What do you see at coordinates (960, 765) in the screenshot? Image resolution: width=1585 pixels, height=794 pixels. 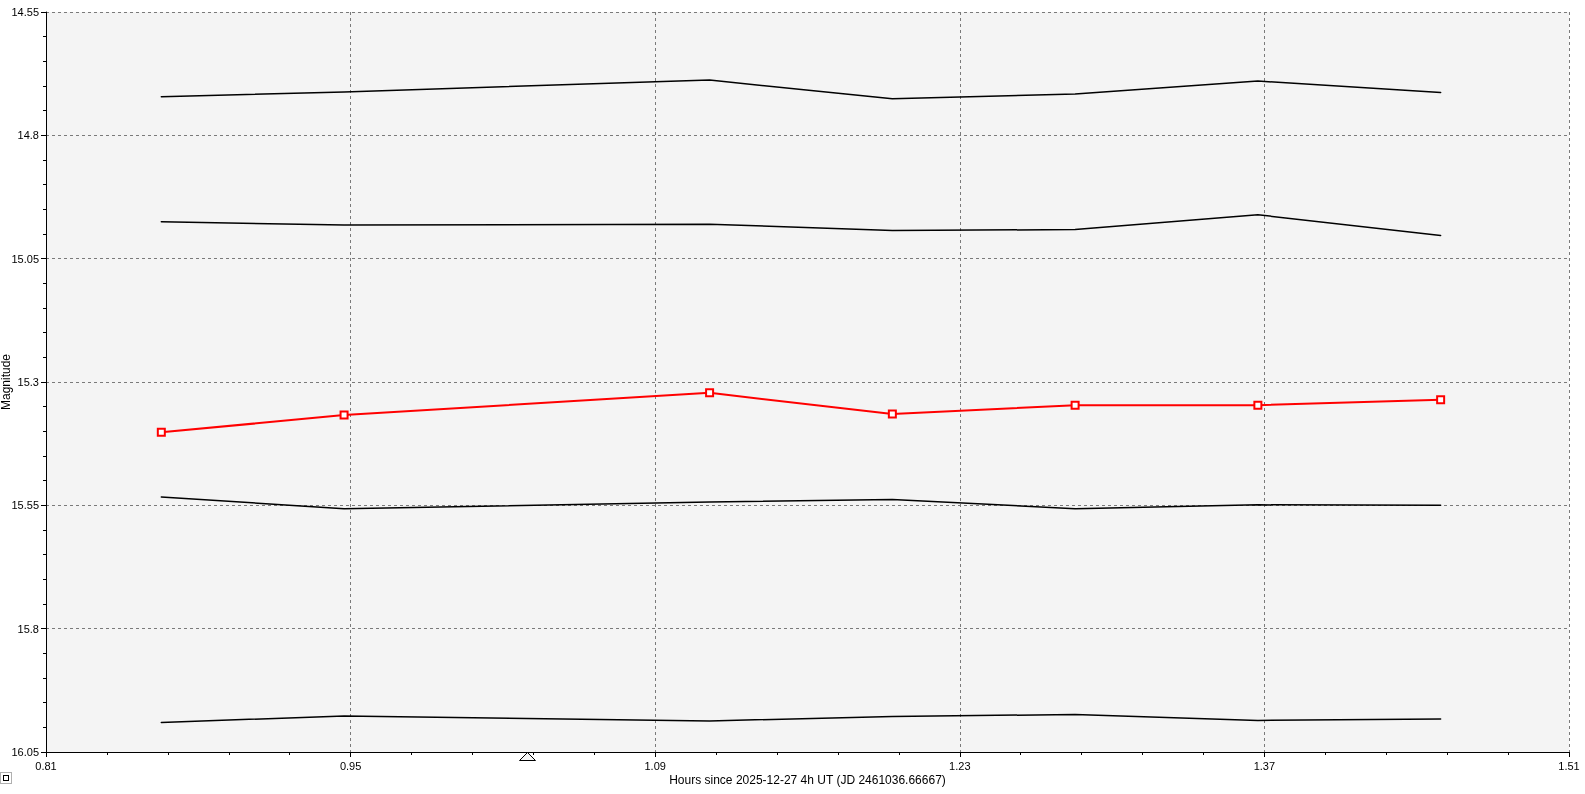 I see `x-tick-label: 1.23` at bounding box center [960, 765].